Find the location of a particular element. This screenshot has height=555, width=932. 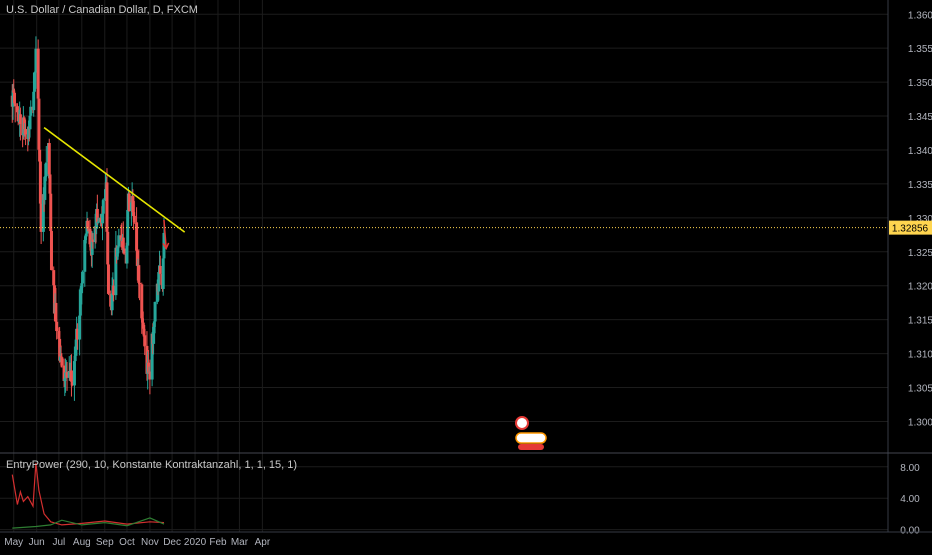

time-tick-label: Mar is located at coordinates (240, 542).